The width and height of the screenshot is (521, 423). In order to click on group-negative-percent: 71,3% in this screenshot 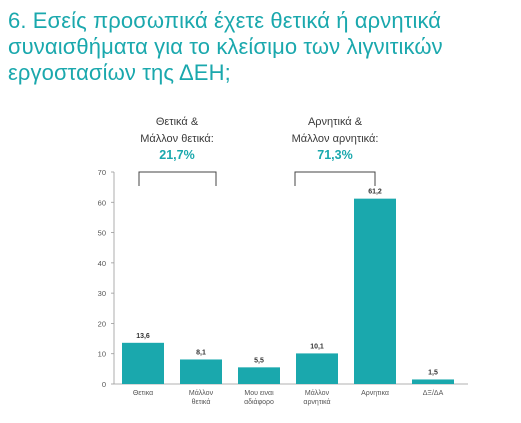, I will do `click(334, 155)`.